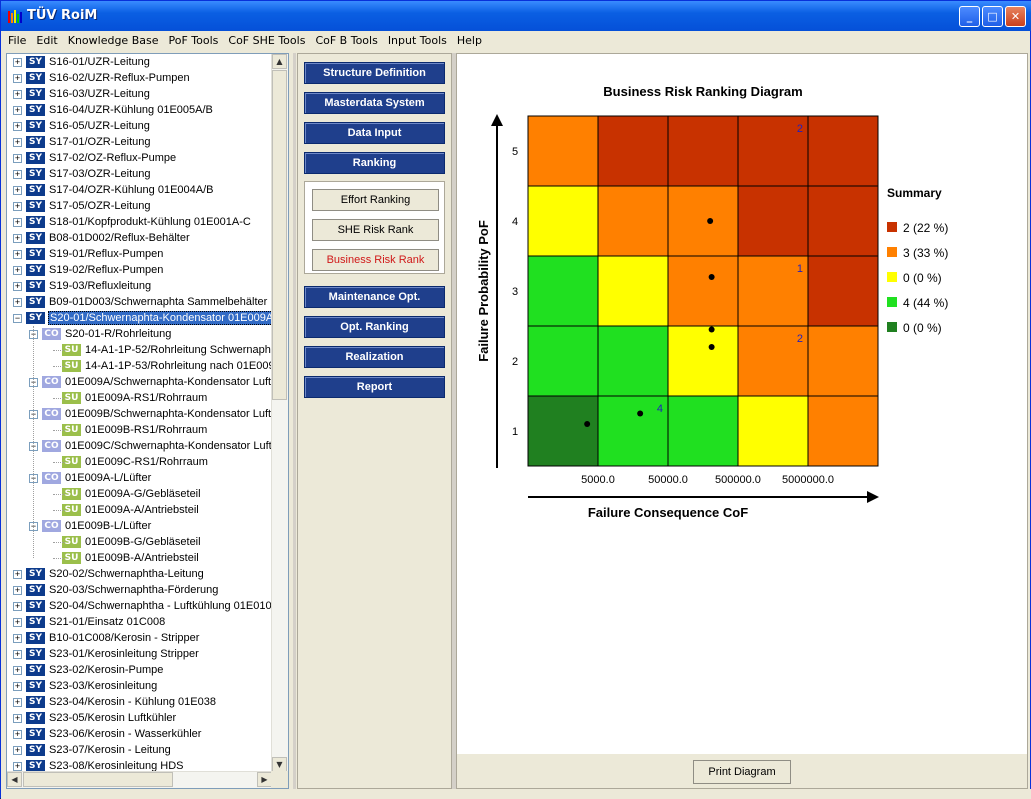 The width and height of the screenshot is (1031, 799). What do you see at coordinates (178, 350) in the screenshot?
I see `tree-item-label: 14-A1-1P-52/Rohrleitung Schwernaph` at bounding box center [178, 350].